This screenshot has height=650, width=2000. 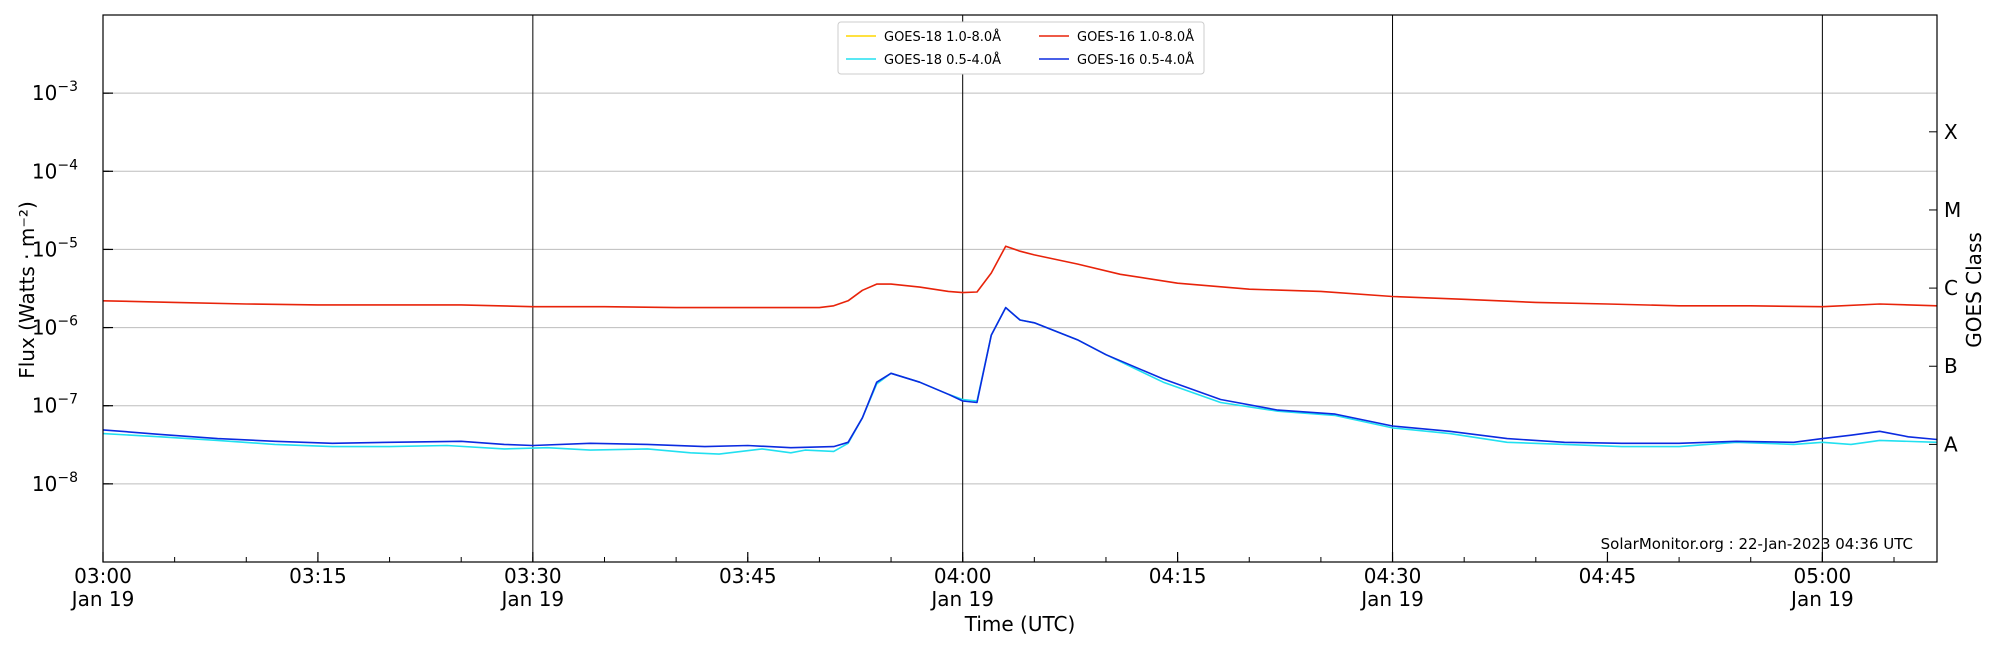 What do you see at coordinates (55, 92) in the screenshot?
I see `y-tick-label: 10⁻³` at bounding box center [55, 92].